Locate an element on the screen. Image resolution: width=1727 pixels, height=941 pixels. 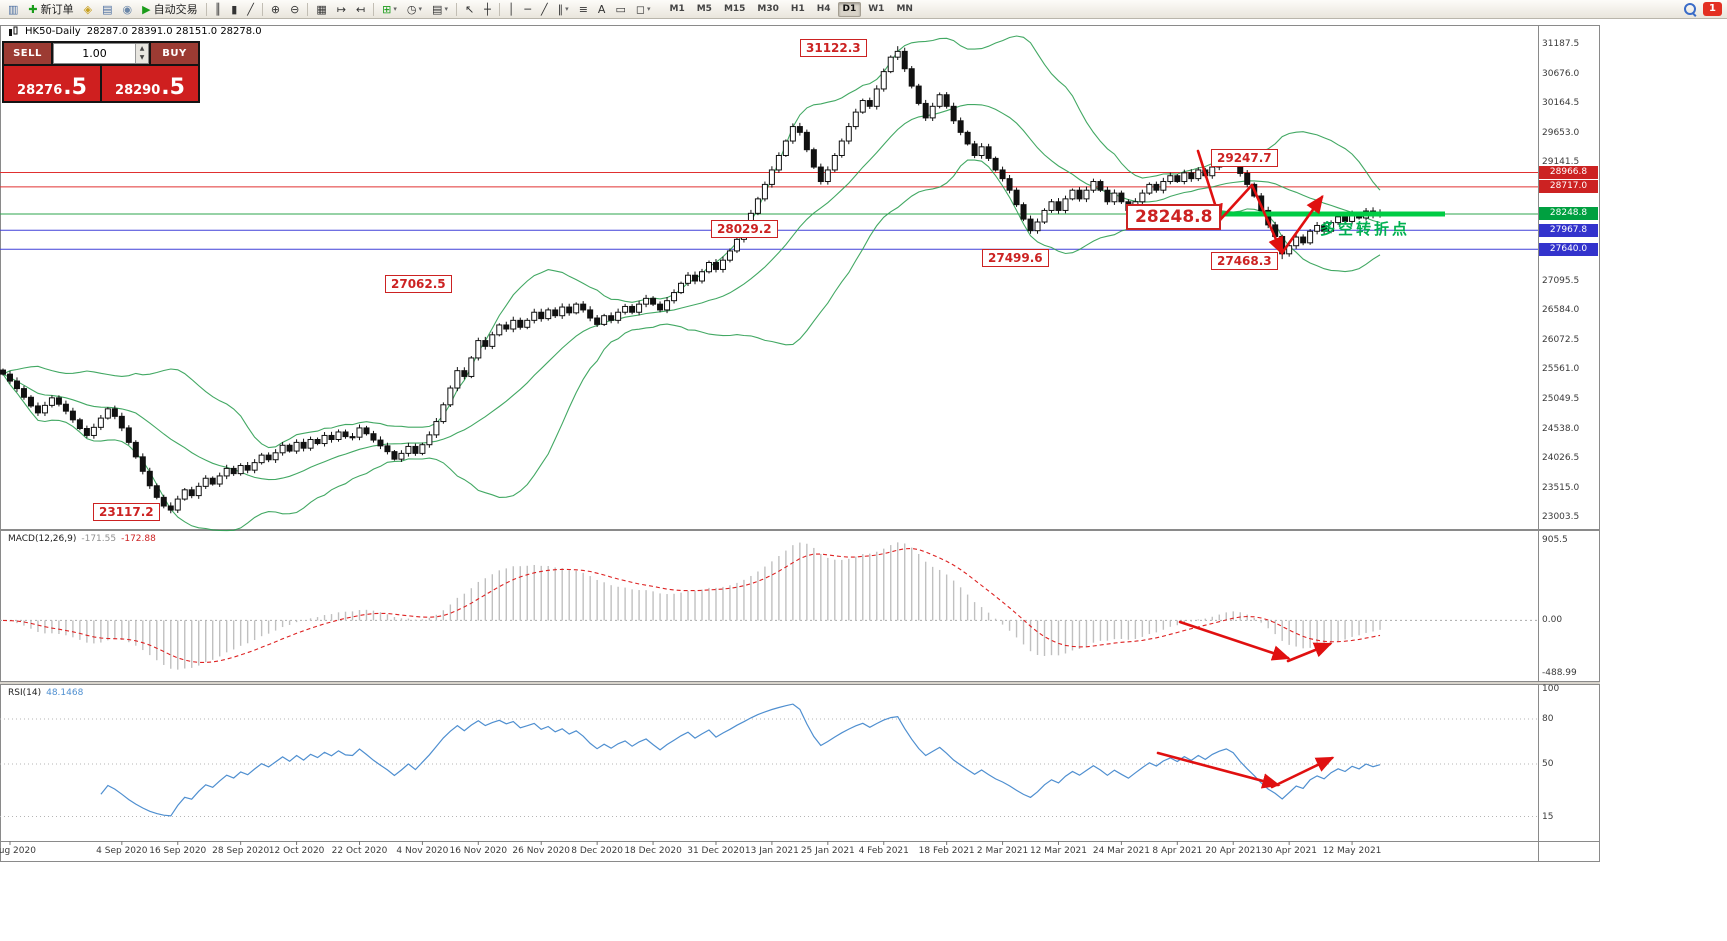
date-axis-label: 5 Aug 2020 is located at coordinates (18, 851).